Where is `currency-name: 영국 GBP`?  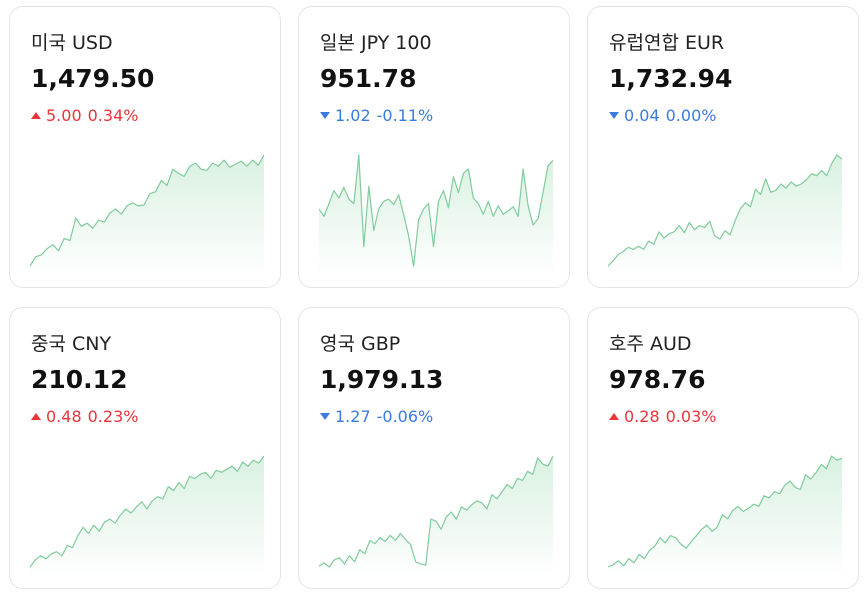 currency-name: 영국 GBP is located at coordinates (360, 344).